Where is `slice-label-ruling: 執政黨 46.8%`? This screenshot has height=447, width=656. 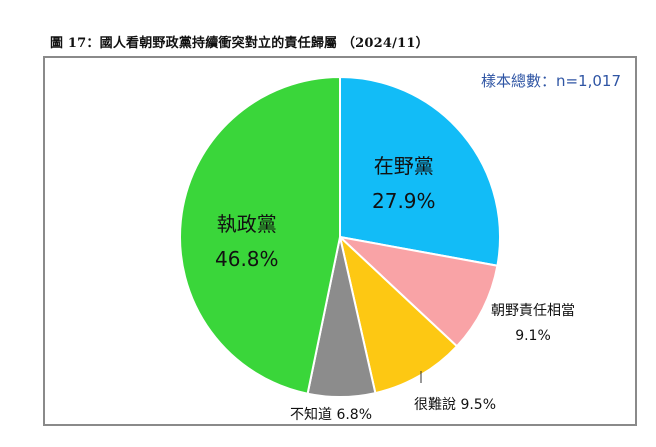
slice-label-ruling: 執政黨 46.8% is located at coordinates (247, 241).